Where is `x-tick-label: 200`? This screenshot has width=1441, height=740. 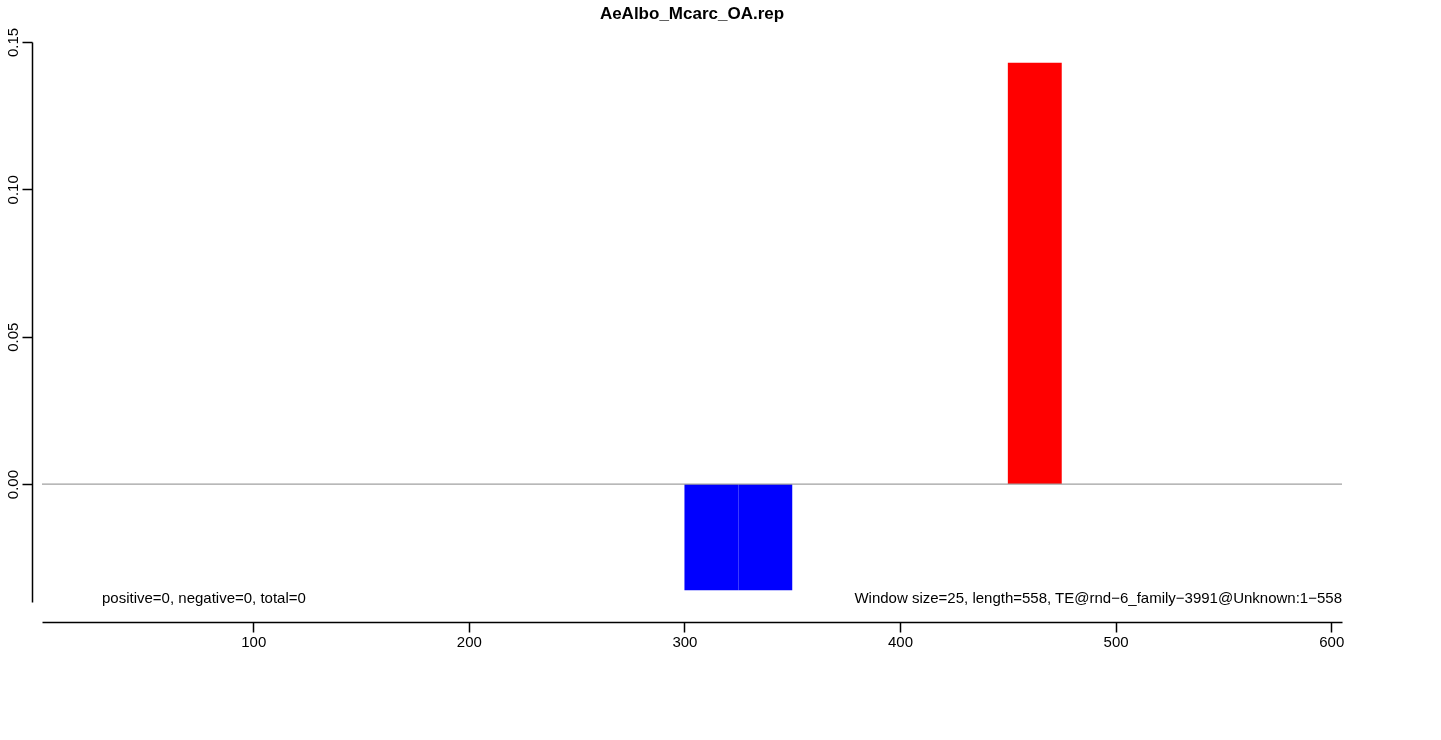
x-tick-label: 200 is located at coordinates (469, 641).